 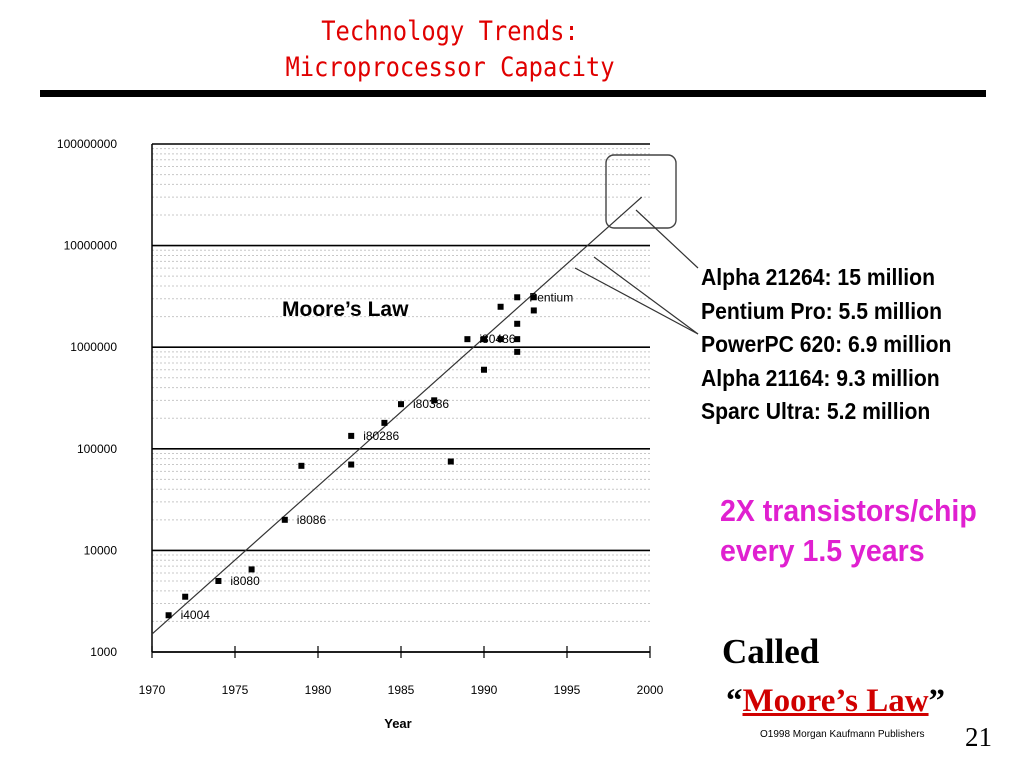 I want to click on y-tick-label: 10000, so click(x=101, y=550).